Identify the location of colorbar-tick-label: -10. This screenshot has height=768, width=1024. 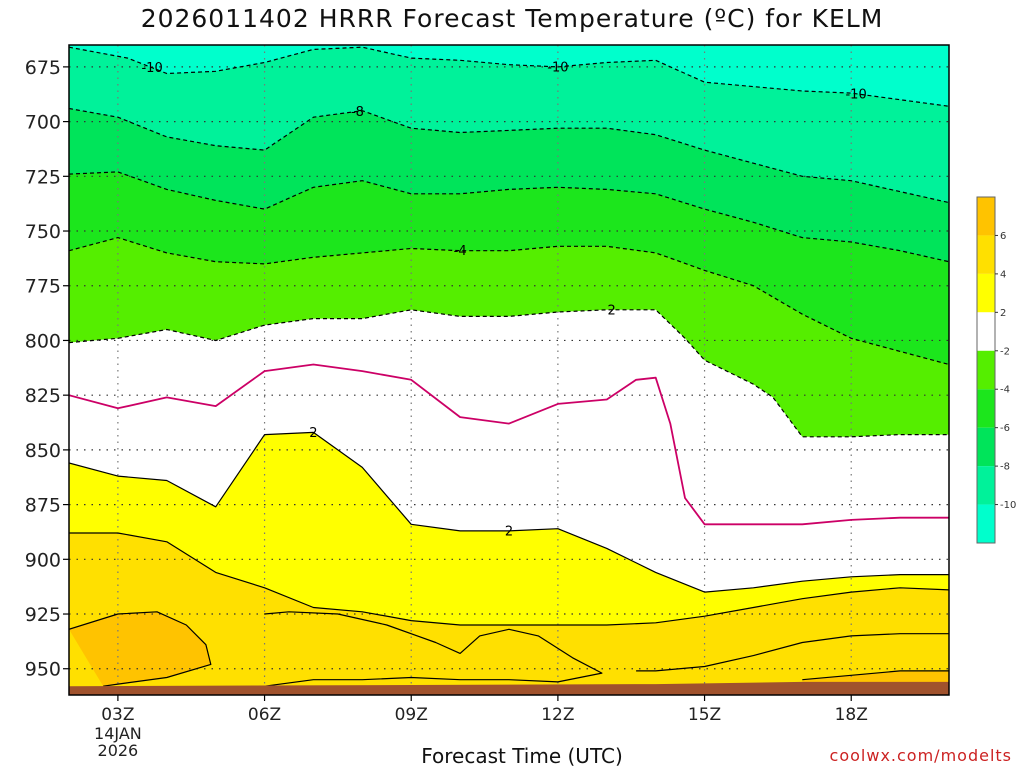
(1008, 505).